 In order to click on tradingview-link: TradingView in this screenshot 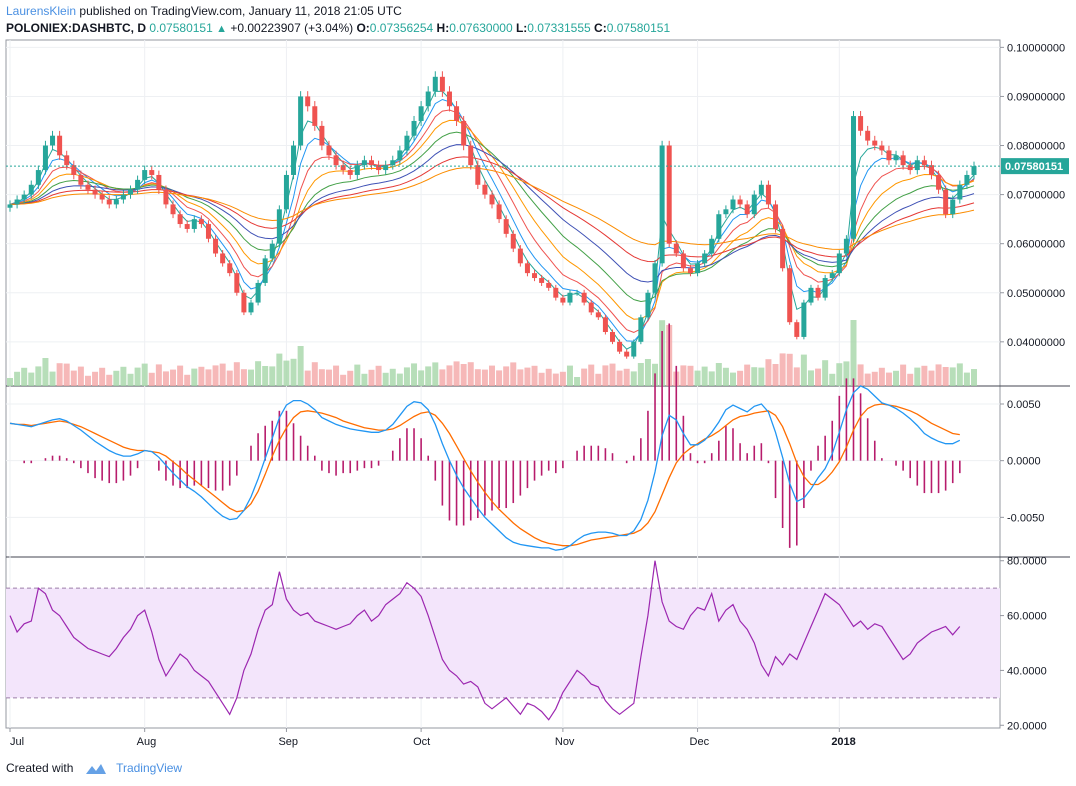, I will do `click(149, 768)`.